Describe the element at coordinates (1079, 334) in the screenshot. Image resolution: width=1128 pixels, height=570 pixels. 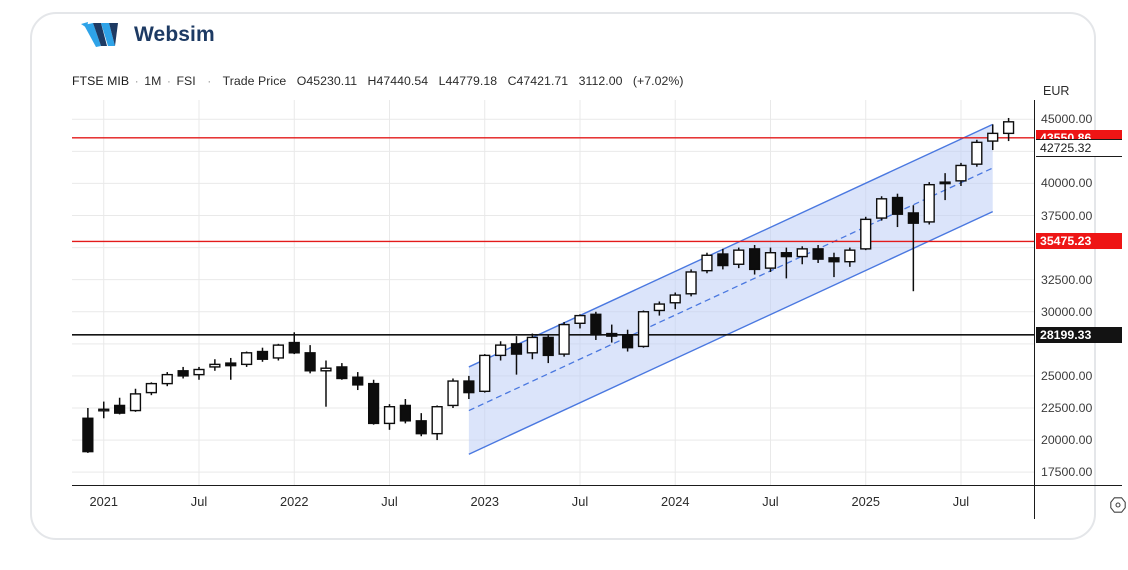
I see `price-marker-label: 28199.33` at that location.